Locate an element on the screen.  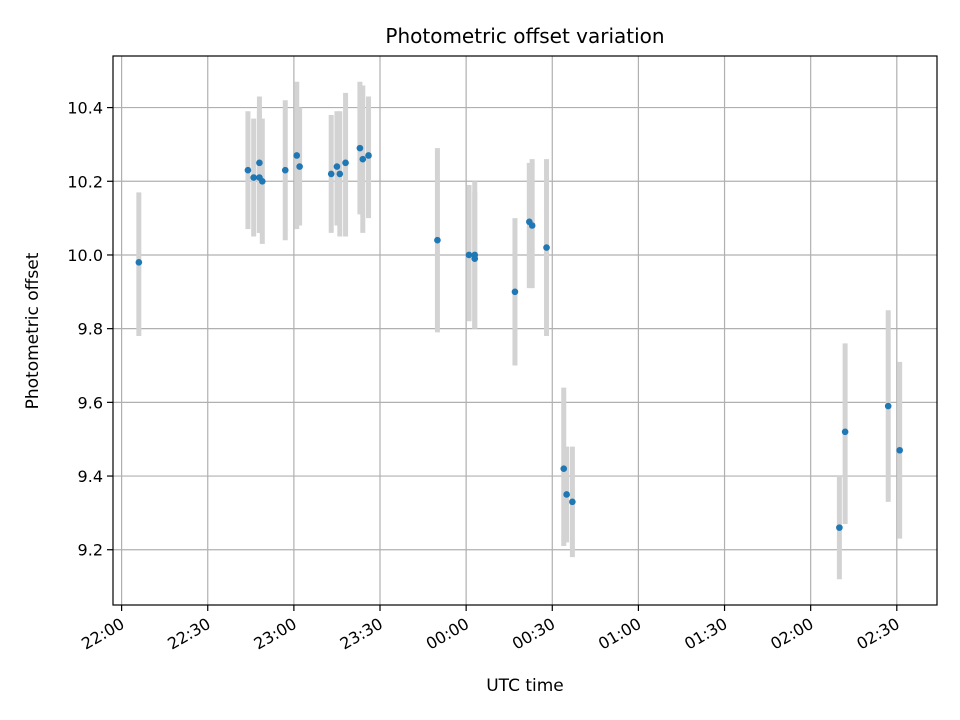
y-tick-label: 10.4 is located at coordinates (85, 108).